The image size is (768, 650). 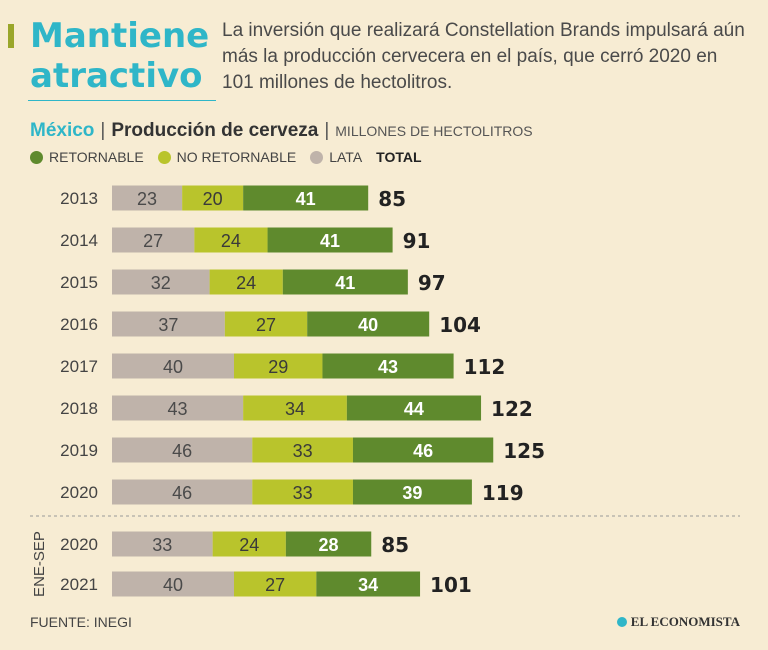 What do you see at coordinates (116, 76) in the screenshot?
I see `headline-line-2: atractivo` at bounding box center [116, 76].